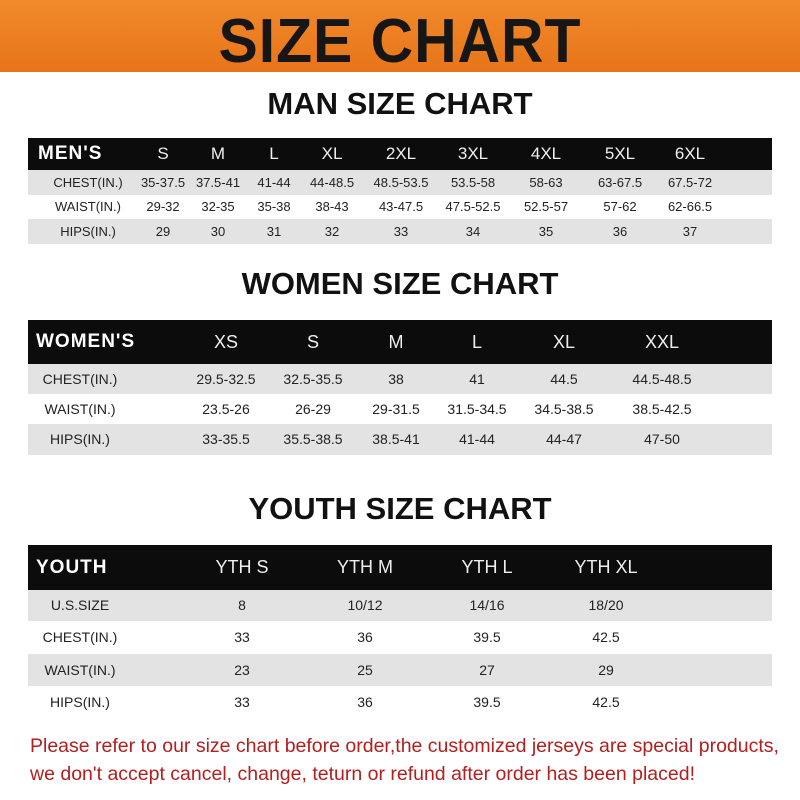 The height and width of the screenshot is (800, 800). What do you see at coordinates (313, 379) in the screenshot?
I see `table-cell: 32.5-35.5` at bounding box center [313, 379].